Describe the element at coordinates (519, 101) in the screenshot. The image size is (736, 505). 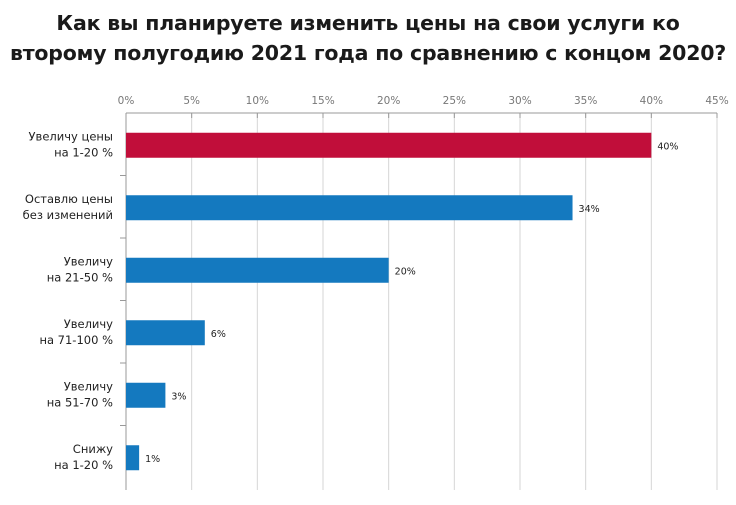
I see `x-tick-label: 30%` at that location.